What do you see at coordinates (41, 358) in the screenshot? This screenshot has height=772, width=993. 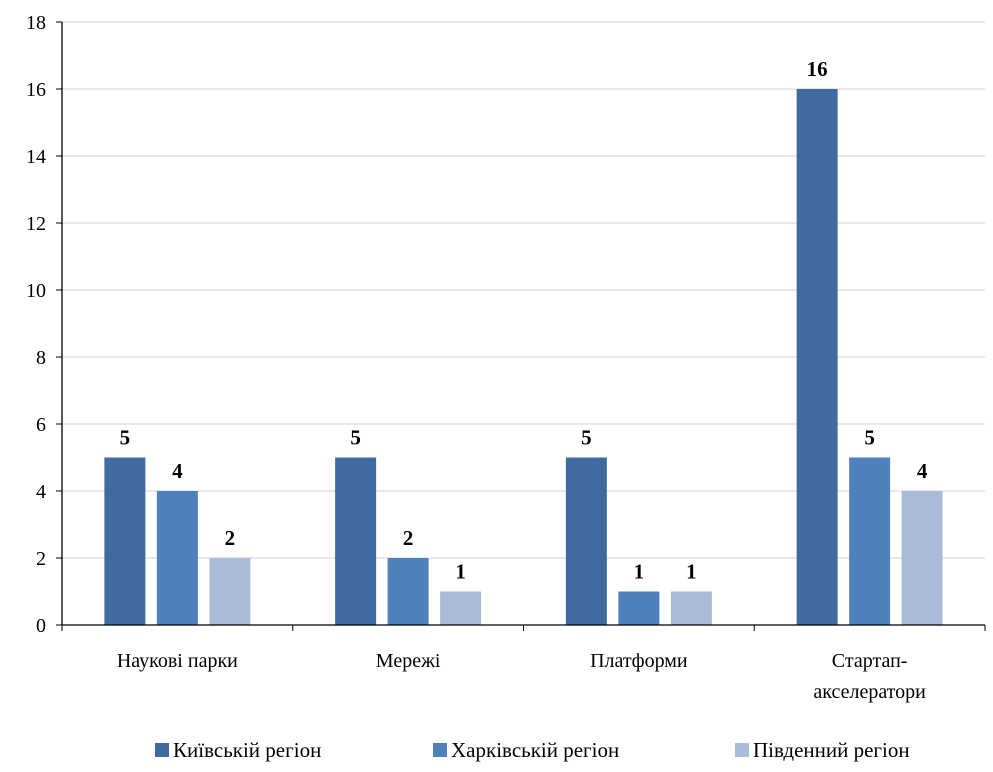 I see `y-tick-label: 8` at bounding box center [41, 358].